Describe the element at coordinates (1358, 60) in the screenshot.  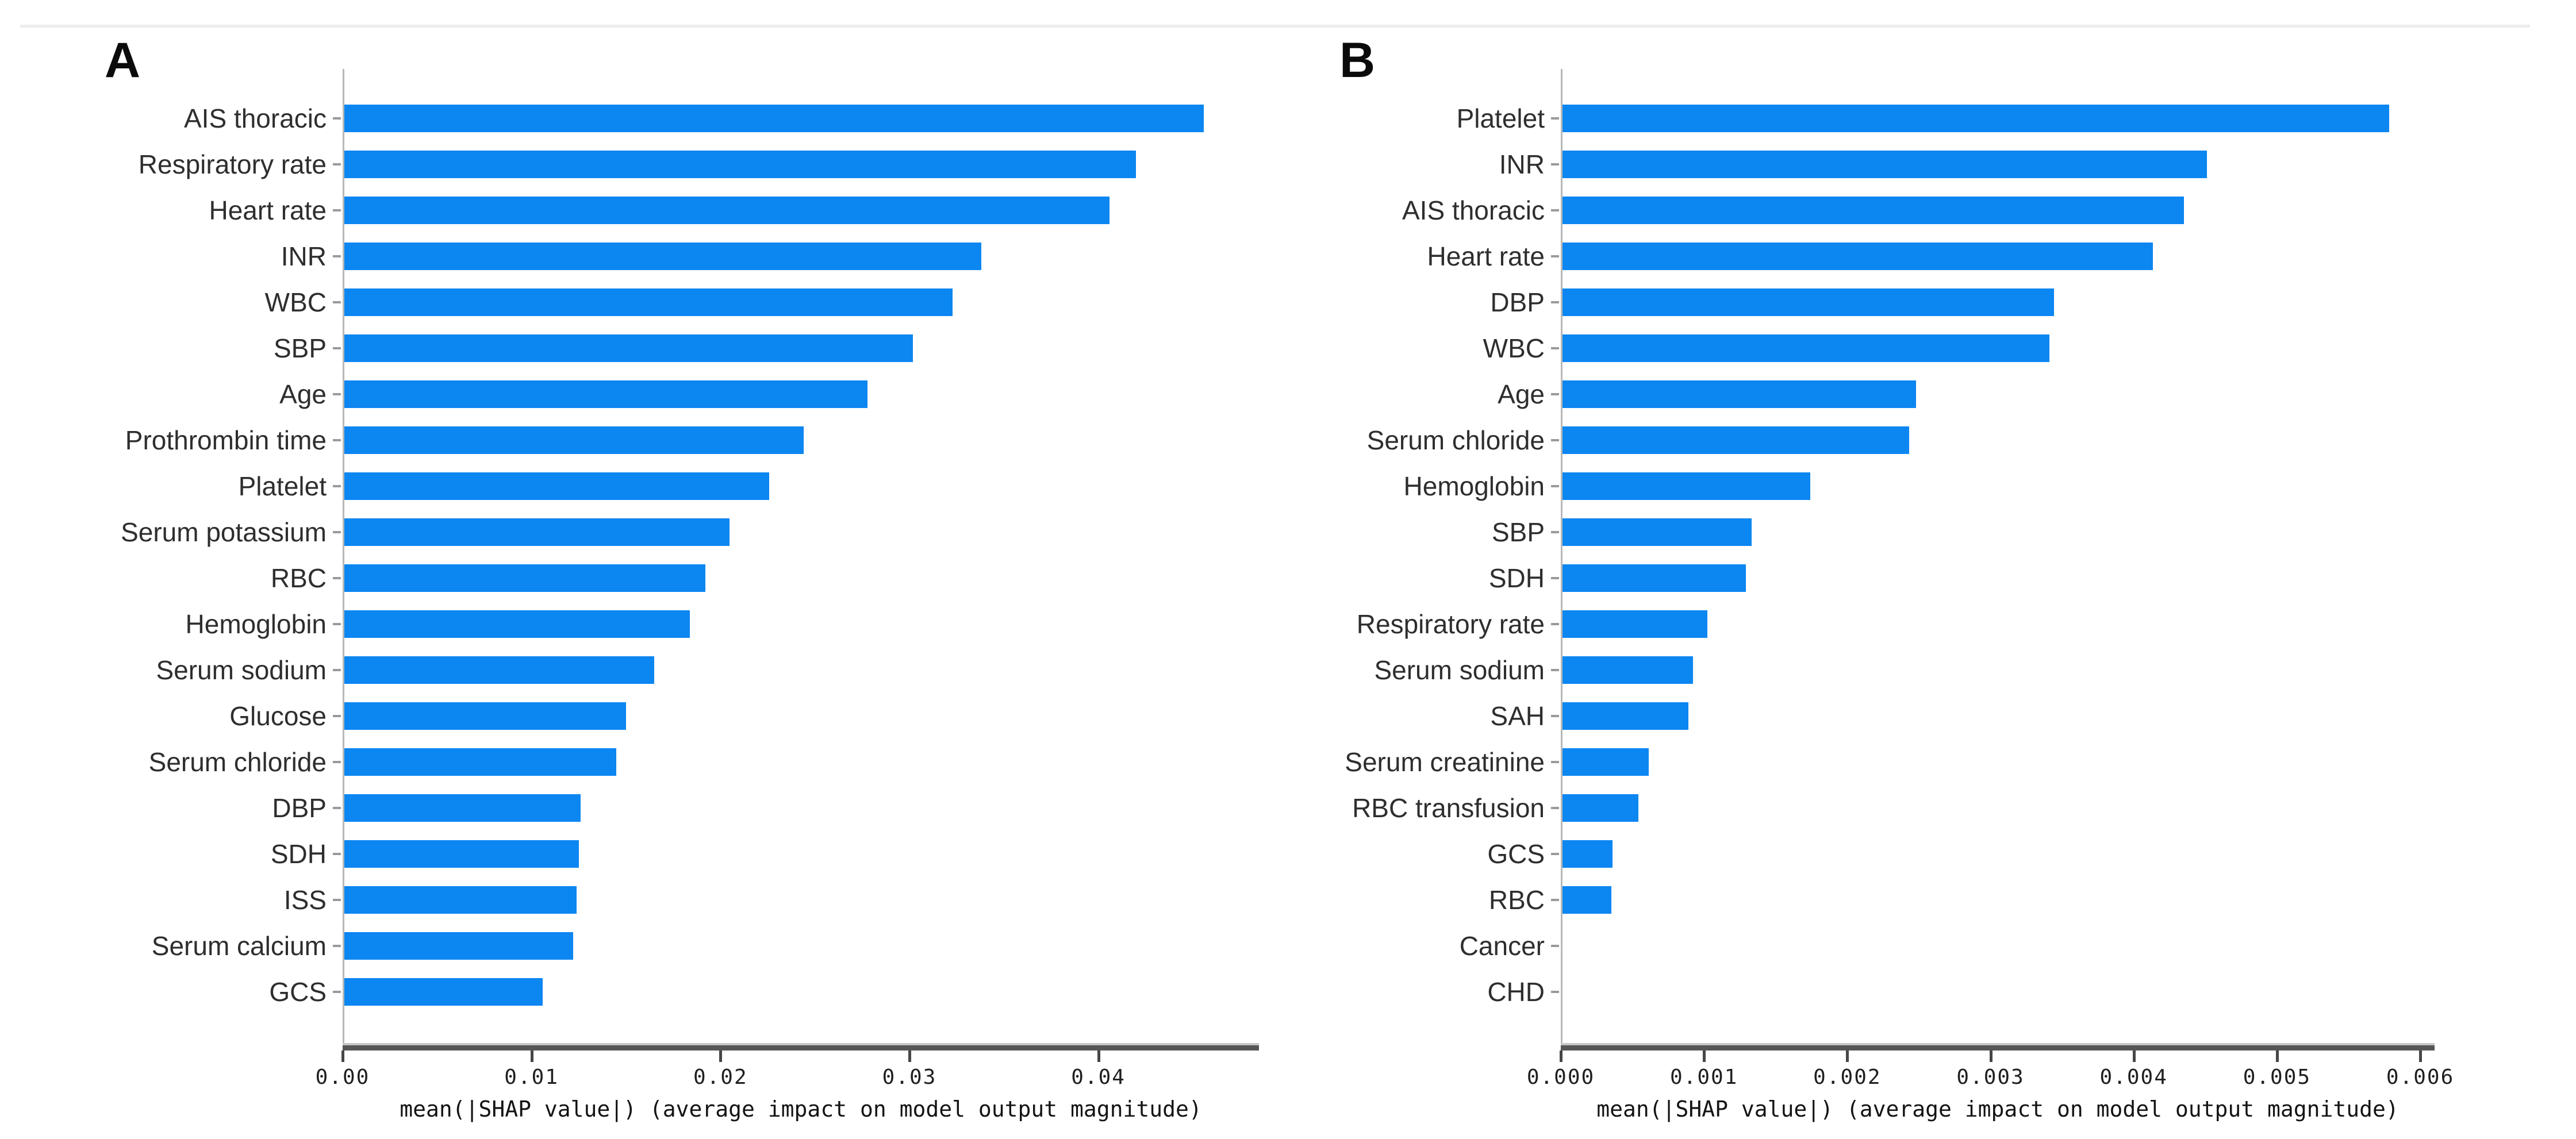
I see `panel-b-title: B` at that location.